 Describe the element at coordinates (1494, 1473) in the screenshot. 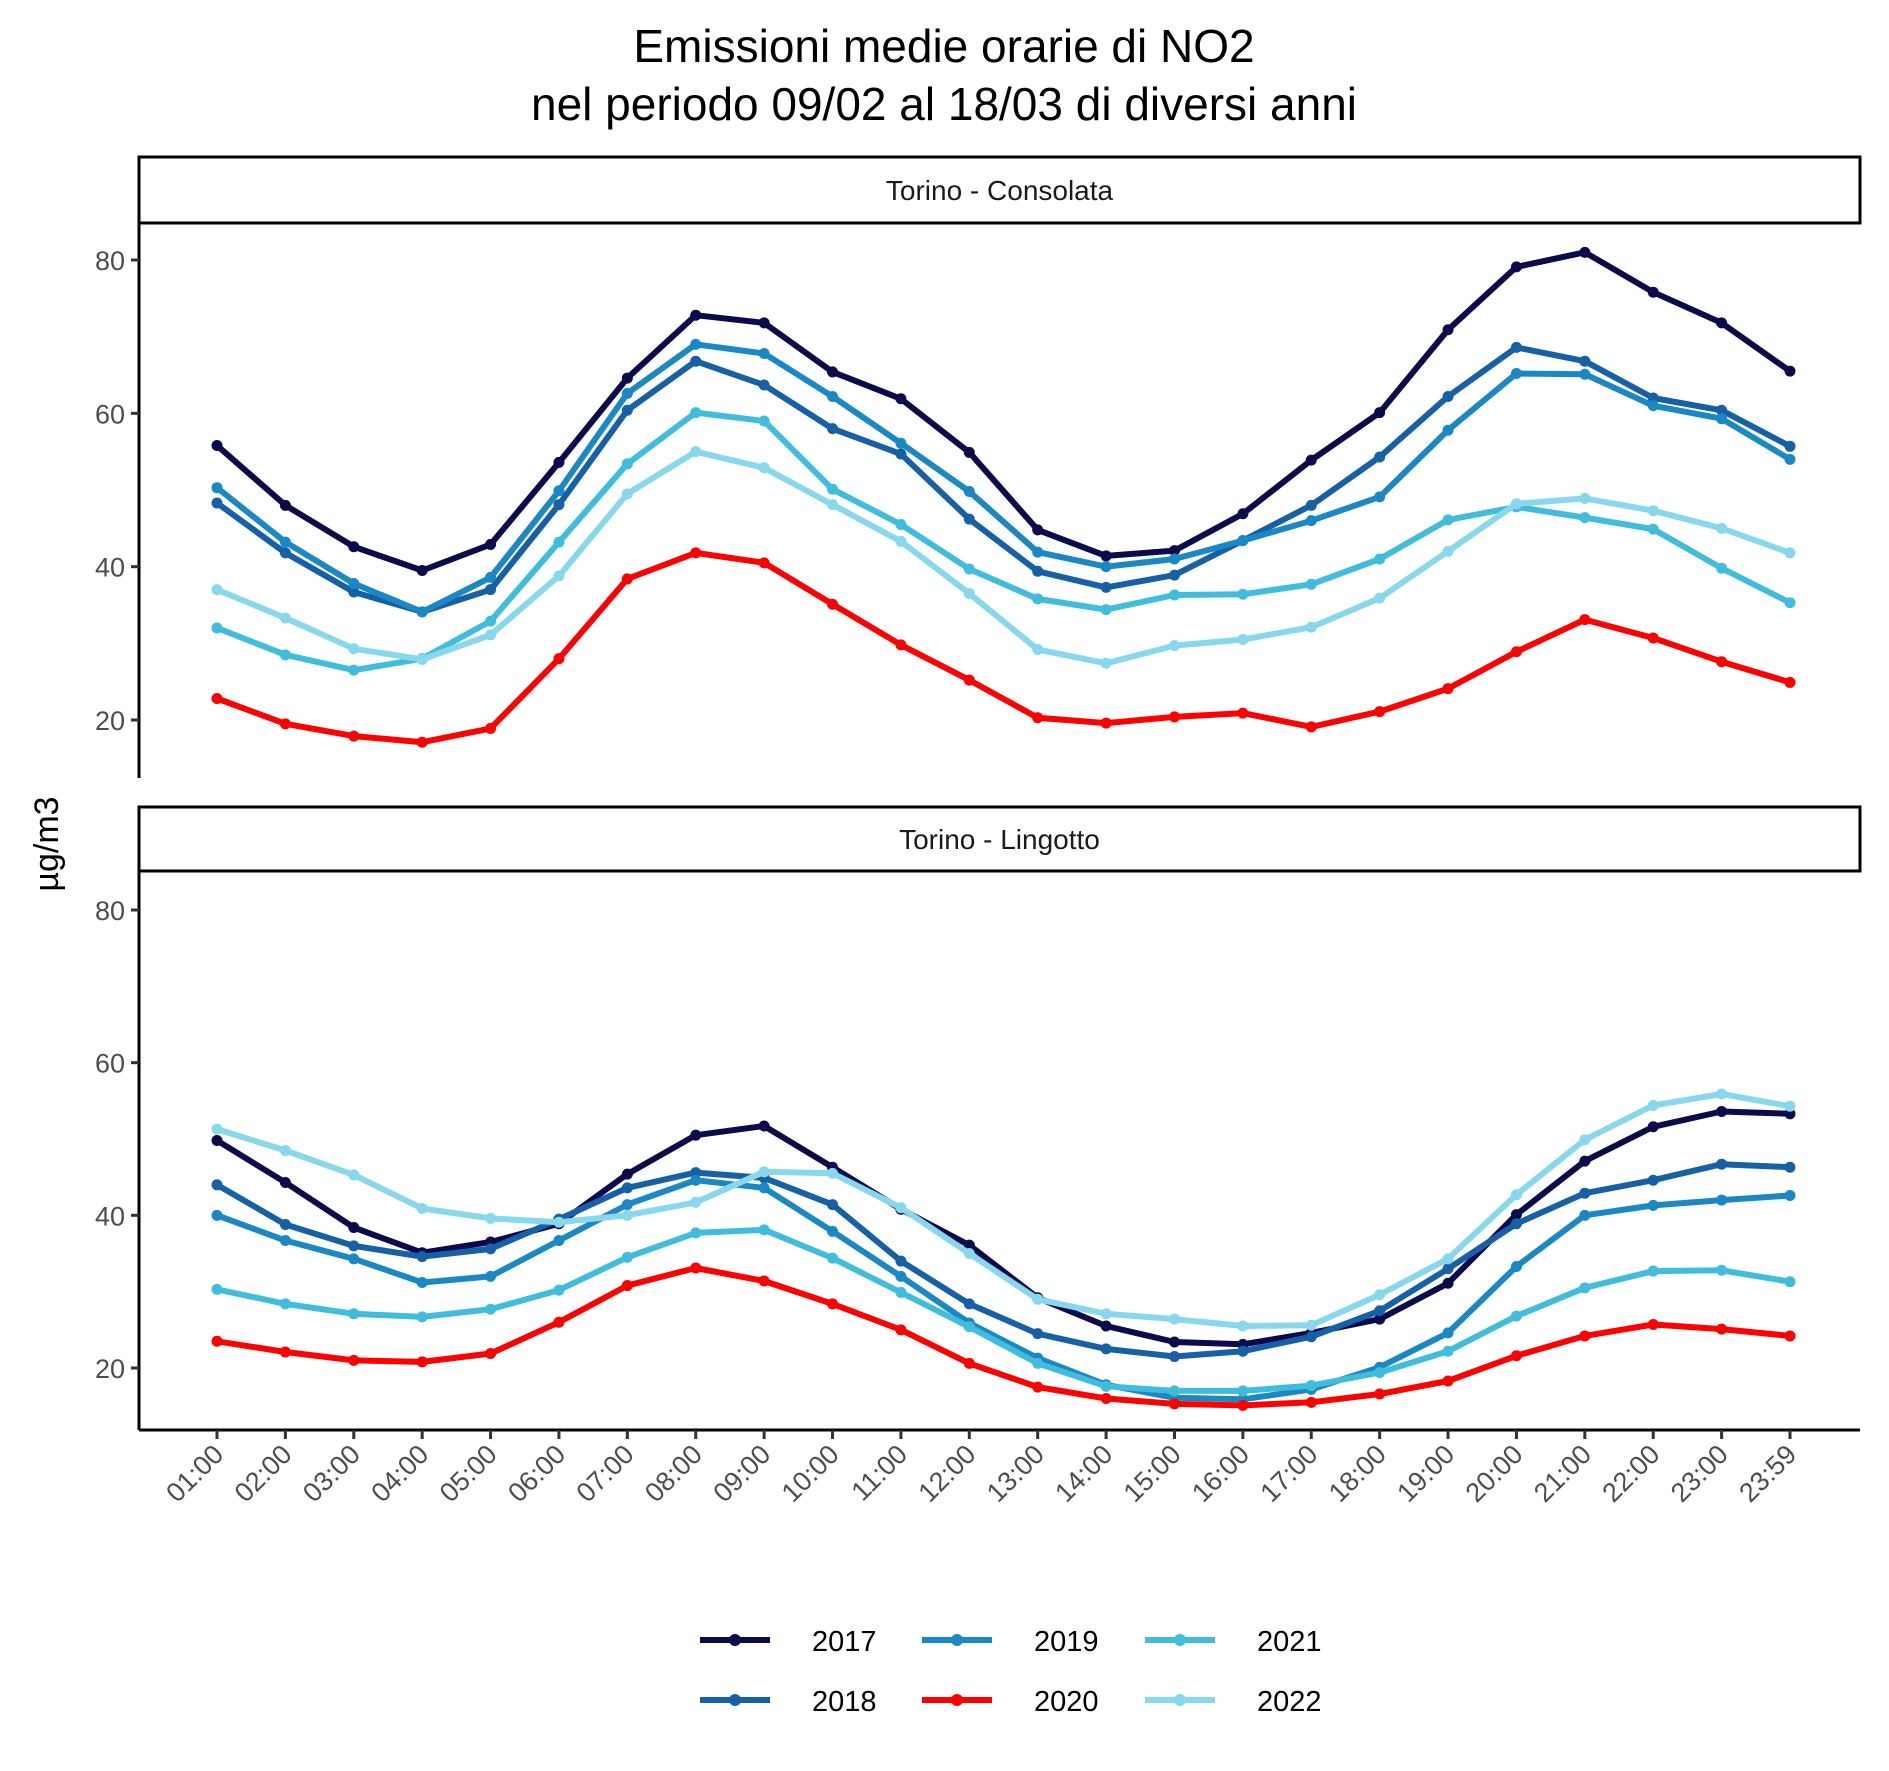

I see `x-tick-label: 20:00` at that location.